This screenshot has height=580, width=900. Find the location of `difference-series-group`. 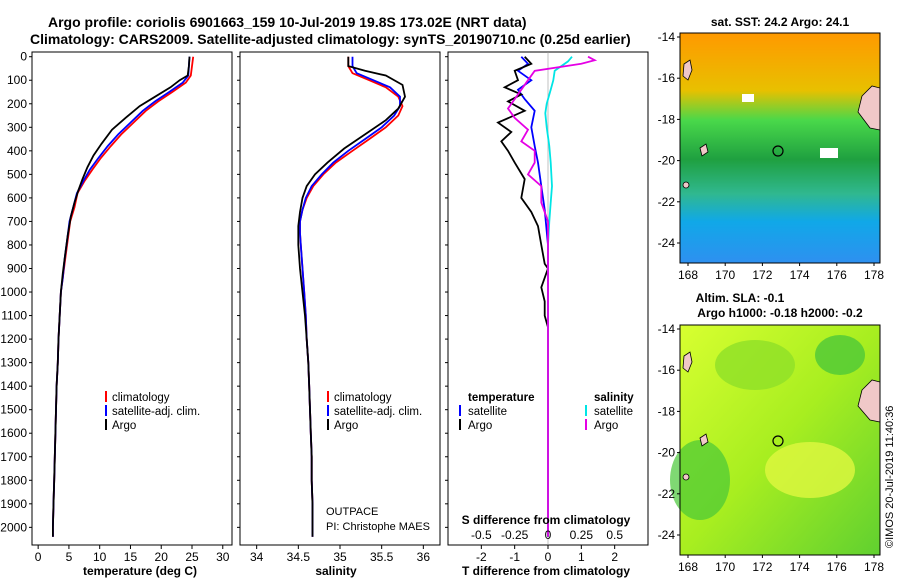

difference-series-group is located at coordinates (547, 298).